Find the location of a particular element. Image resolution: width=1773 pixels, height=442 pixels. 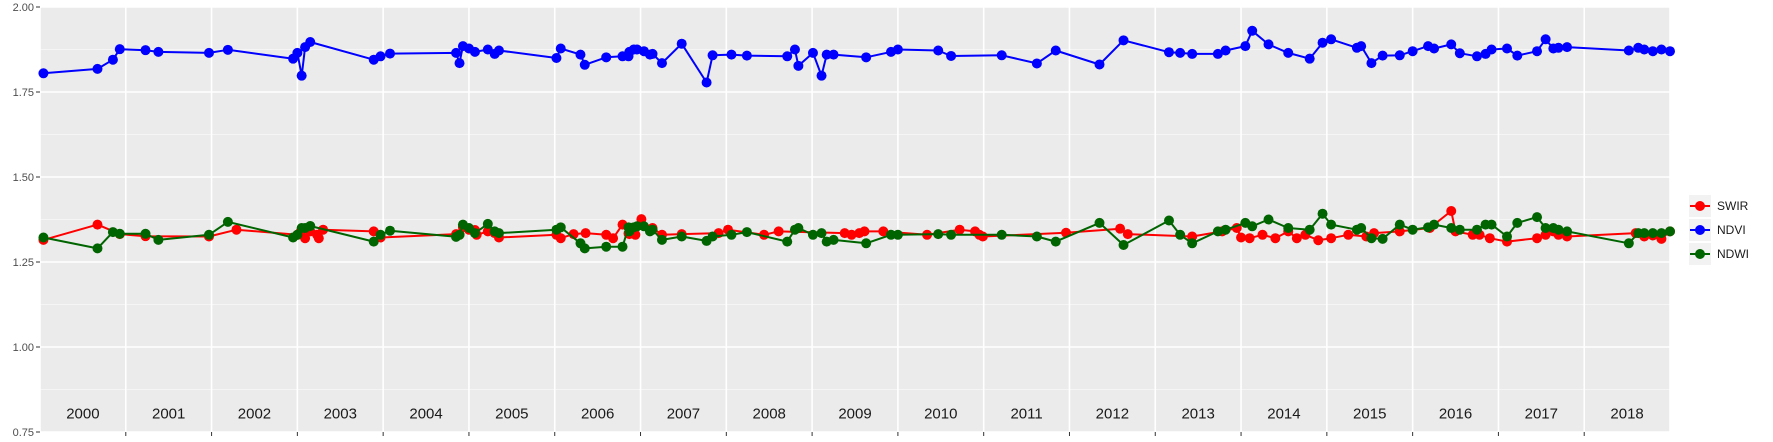

year-label: 2000 is located at coordinates (82, 413).